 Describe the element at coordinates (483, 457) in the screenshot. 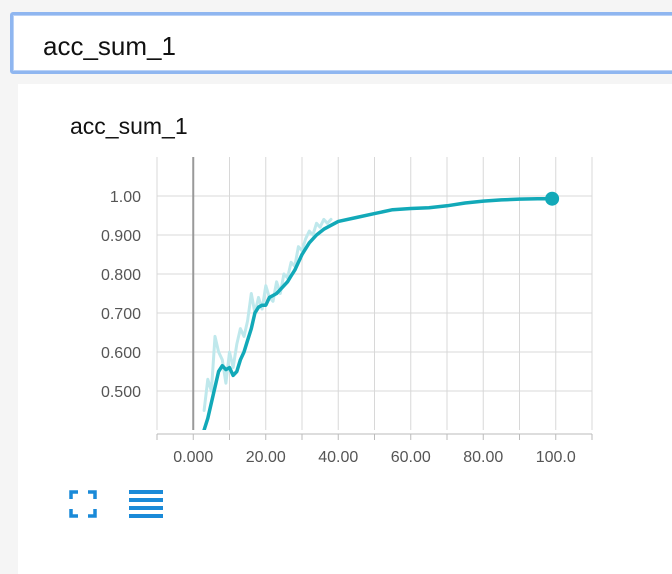

I see `x-tick-label: 80.00` at that location.